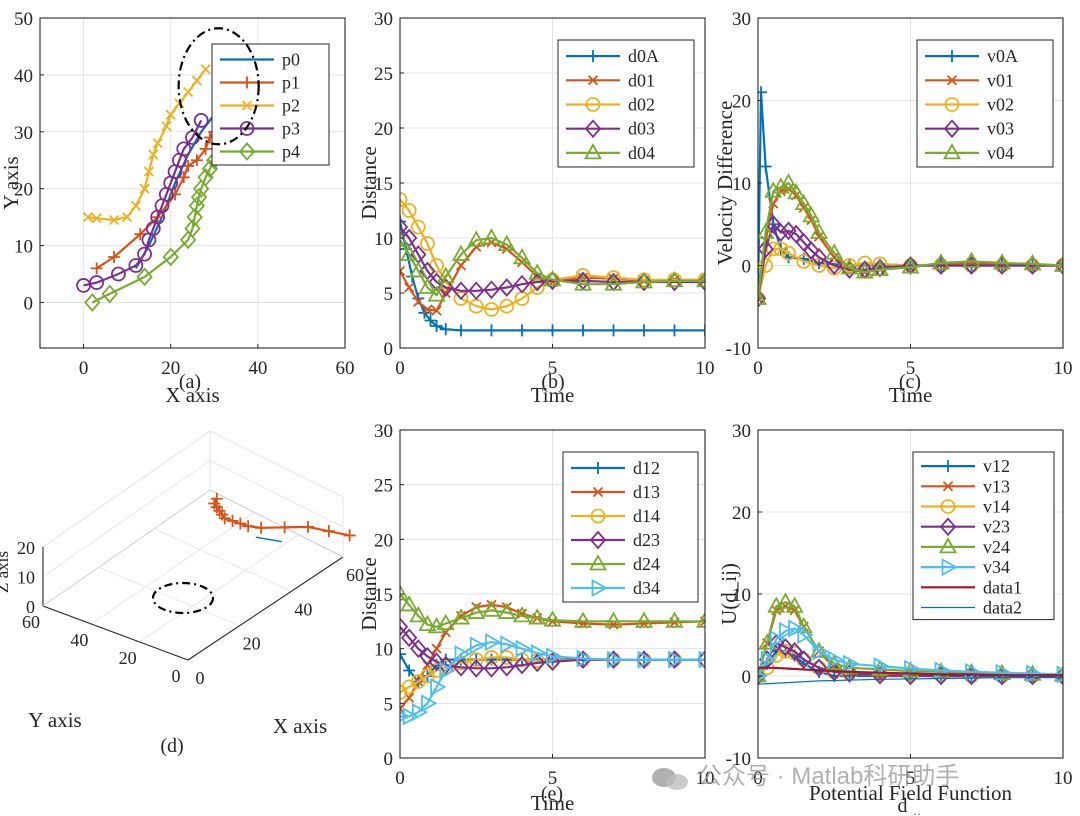 The image size is (1080, 816). What do you see at coordinates (763, 674) in the screenshot?
I see `data-point-v24` at bounding box center [763, 674].